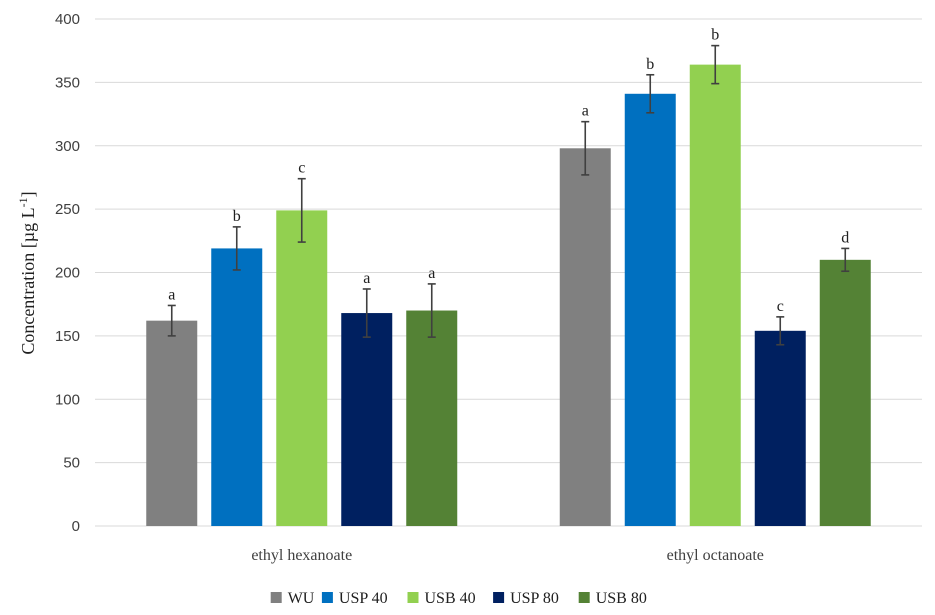 This screenshot has width=935, height=615. Describe the element at coordinates (845, 237) in the screenshot. I see `significance-label: d` at that location.